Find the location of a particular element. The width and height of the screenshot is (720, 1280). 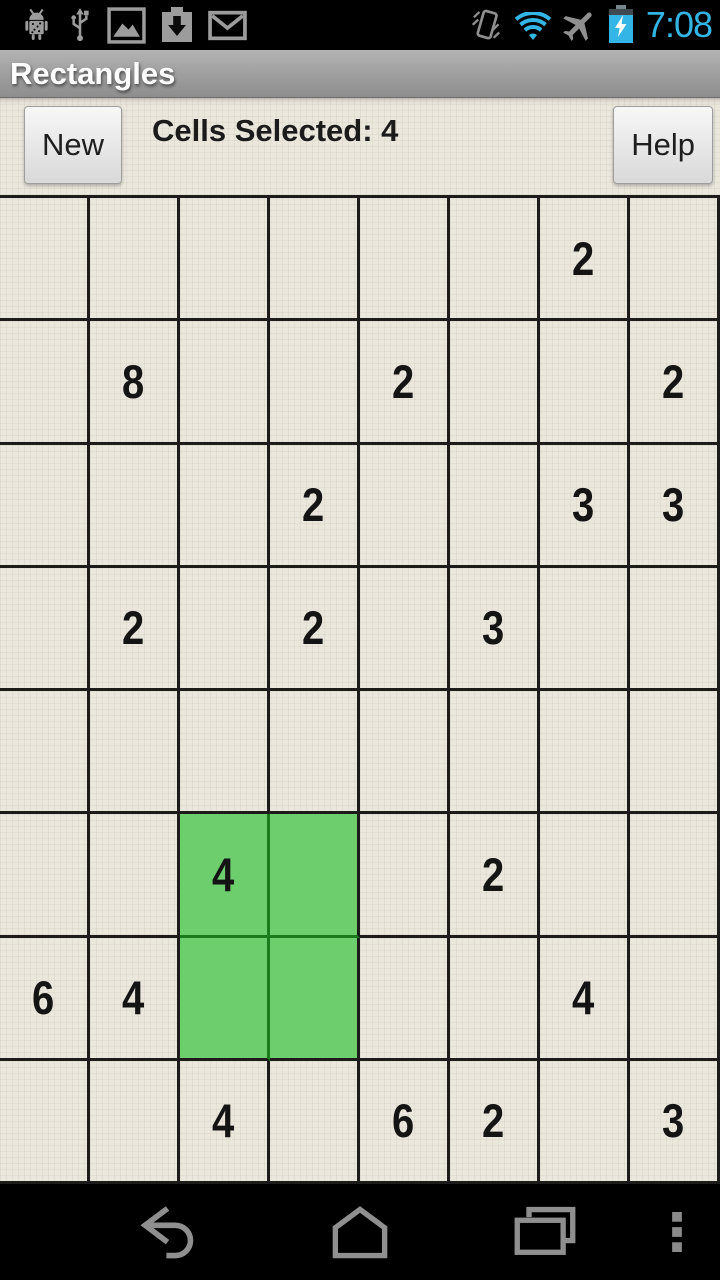

system-status-icons: 7:08 is located at coordinates (590, 25).